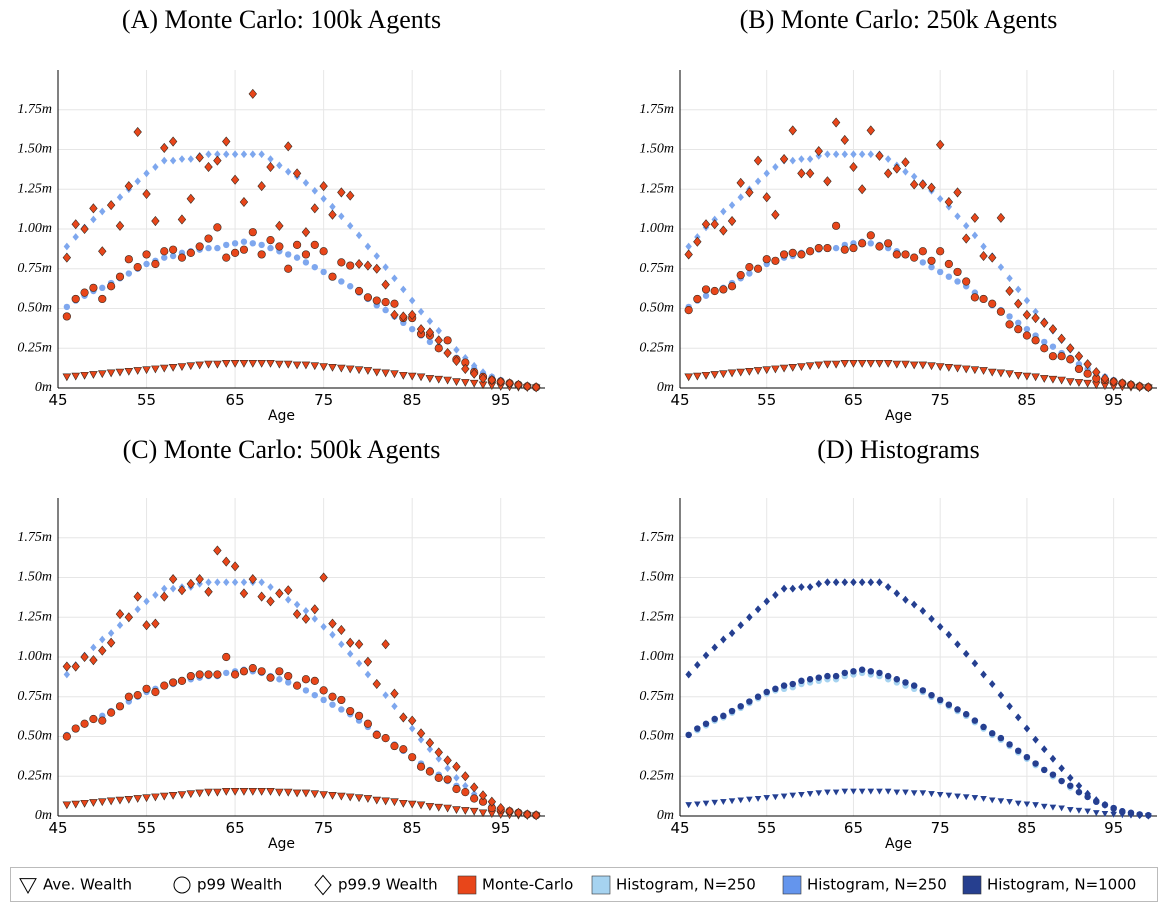 Image resolution: width=1159 pixels, height=914 pixels. I want to click on x-tick-label: 75, so click(323, 400).